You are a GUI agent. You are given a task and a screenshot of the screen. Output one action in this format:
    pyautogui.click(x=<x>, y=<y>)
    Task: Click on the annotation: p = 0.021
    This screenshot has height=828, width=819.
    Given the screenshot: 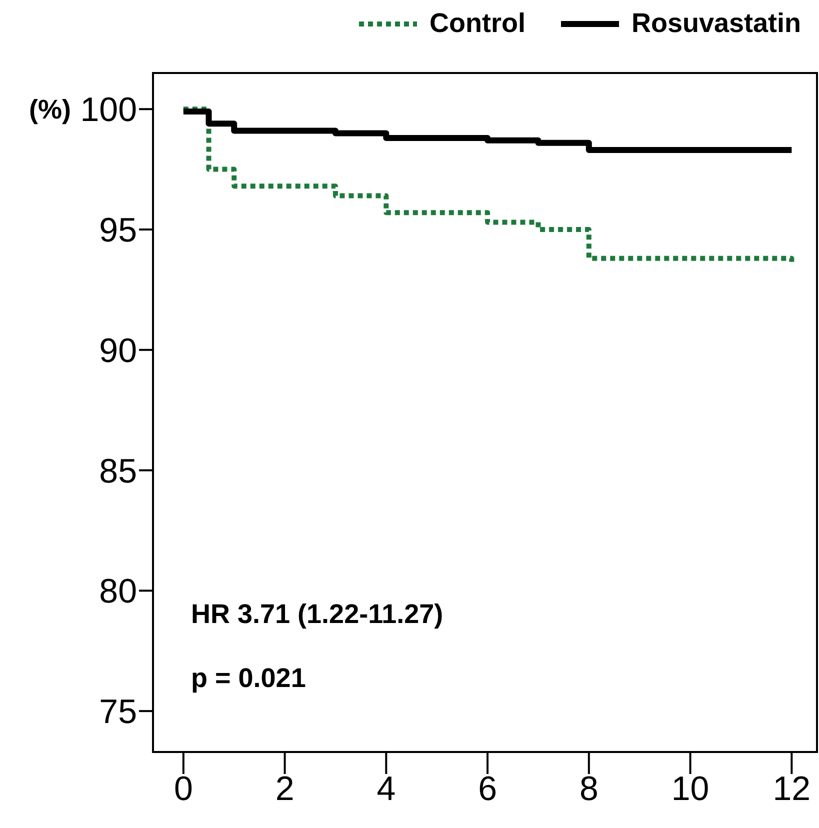 What is the action you would take?
    pyautogui.click(x=248, y=677)
    